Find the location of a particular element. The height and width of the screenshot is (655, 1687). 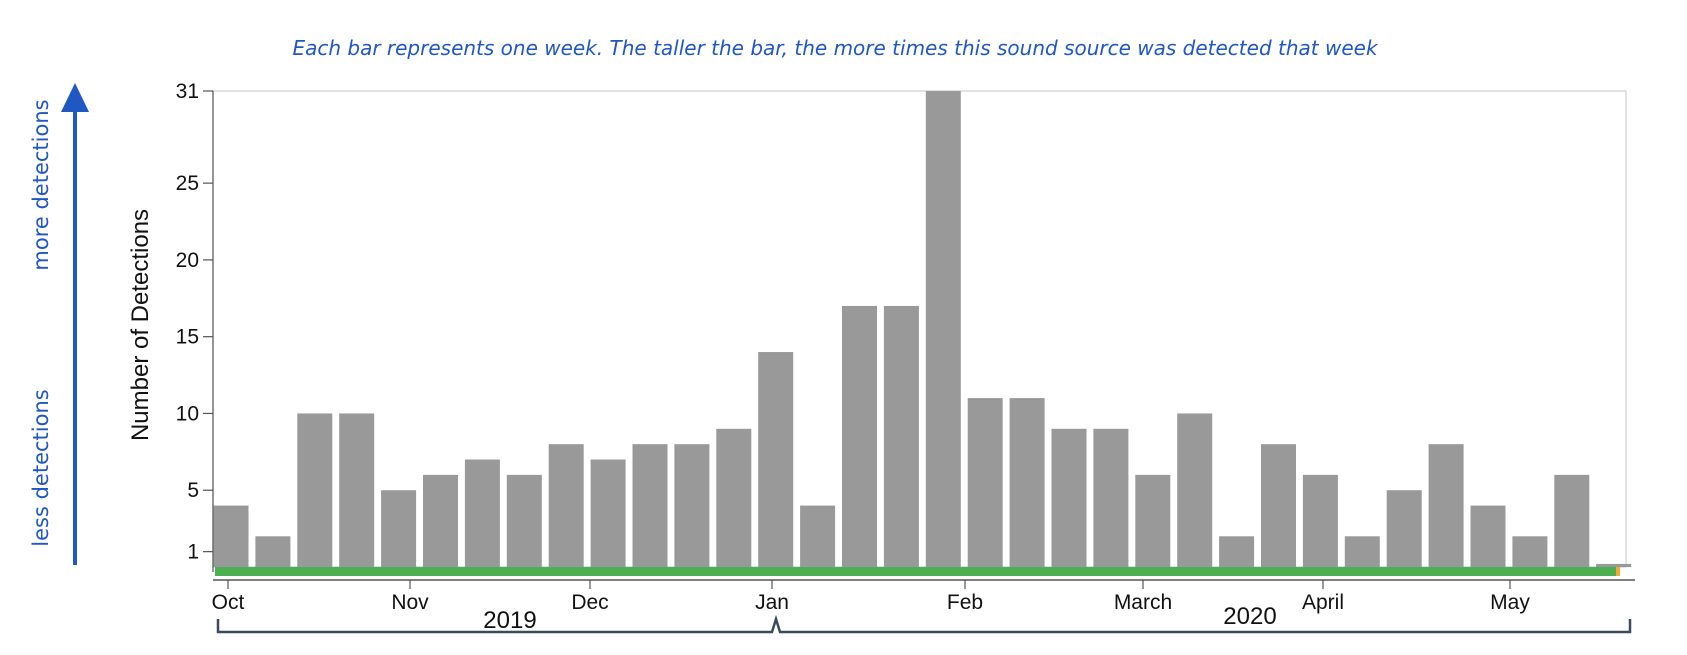

y-tick-label: 5 is located at coordinates (193, 490).